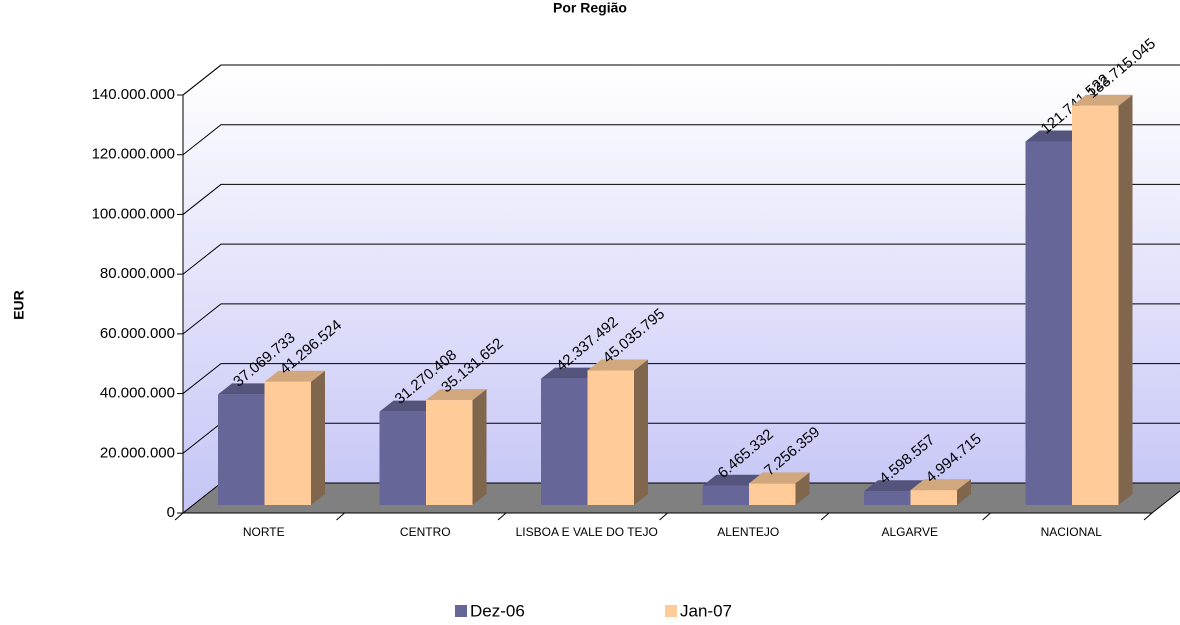 The height and width of the screenshot is (625, 1180). I want to click on y-tick-label: 60.000.000, so click(137, 333).